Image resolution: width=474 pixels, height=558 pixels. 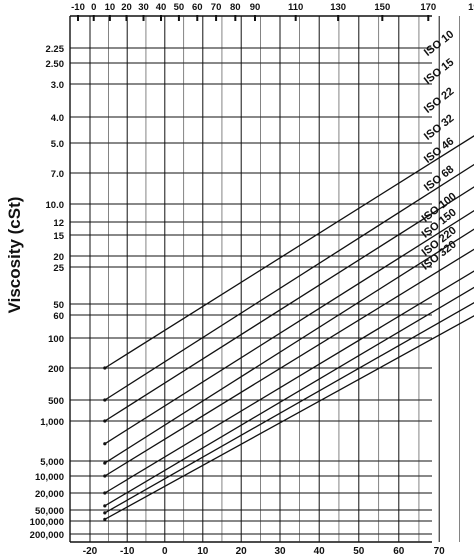 What do you see at coordinates (428, 7) in the screenshot?
I see `x-top-tick-label: 170` at bounding box center [428, 7].